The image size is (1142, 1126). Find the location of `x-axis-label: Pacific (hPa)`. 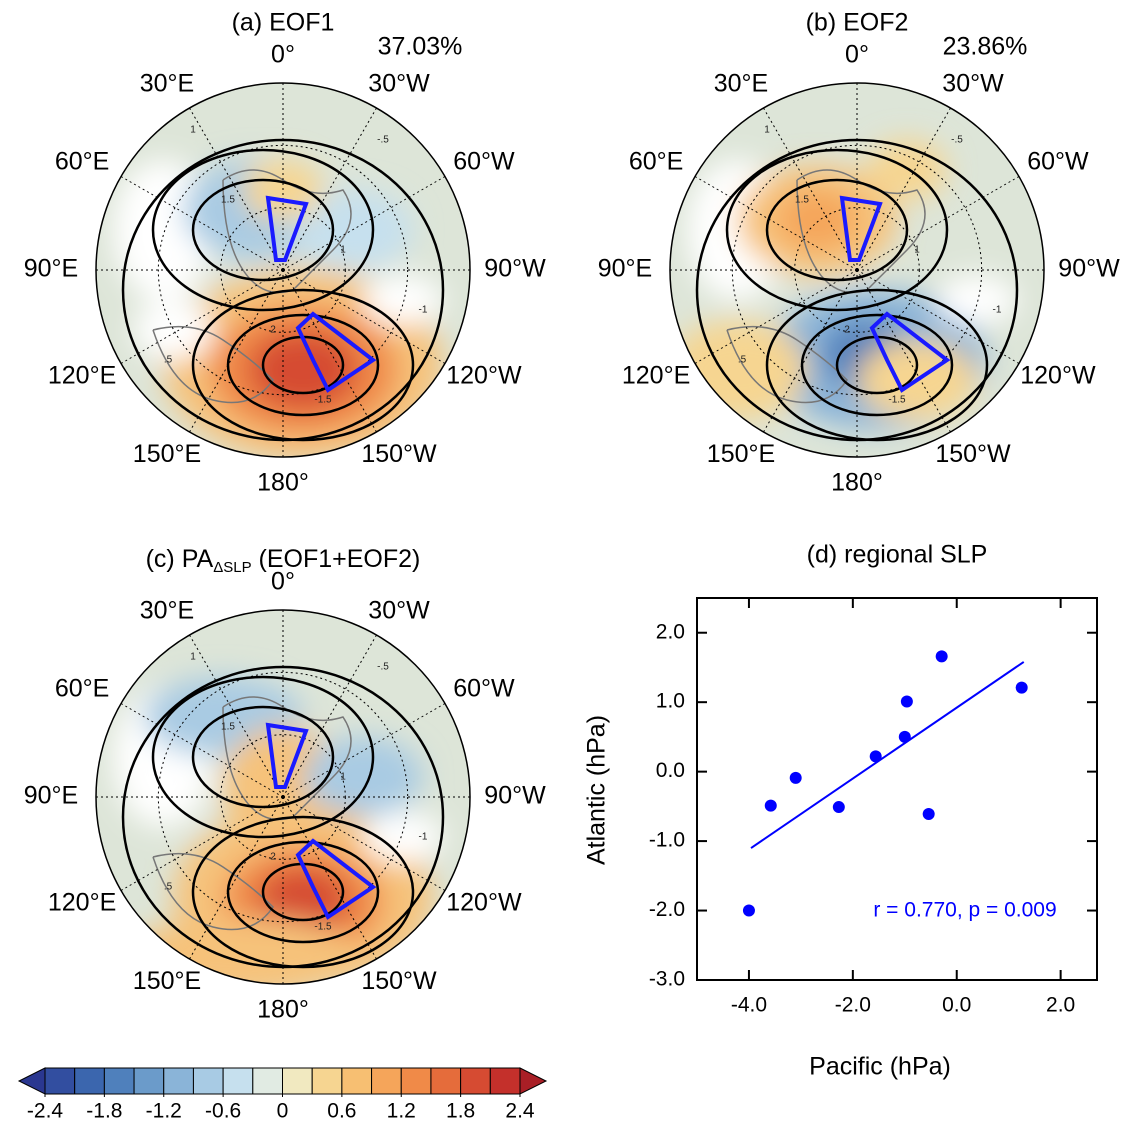

x-axis-label: Pacific (hPa) is located at coordinates (880, 1067).